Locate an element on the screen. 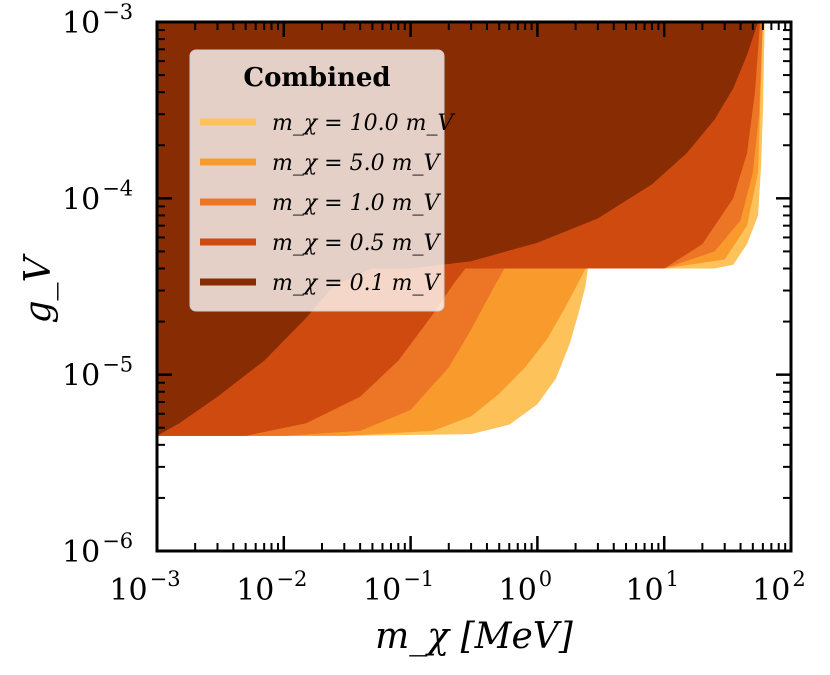 The image size is (830, 675). y-tick-label: 10⁻⁴ is located at coordinates (97, 196).